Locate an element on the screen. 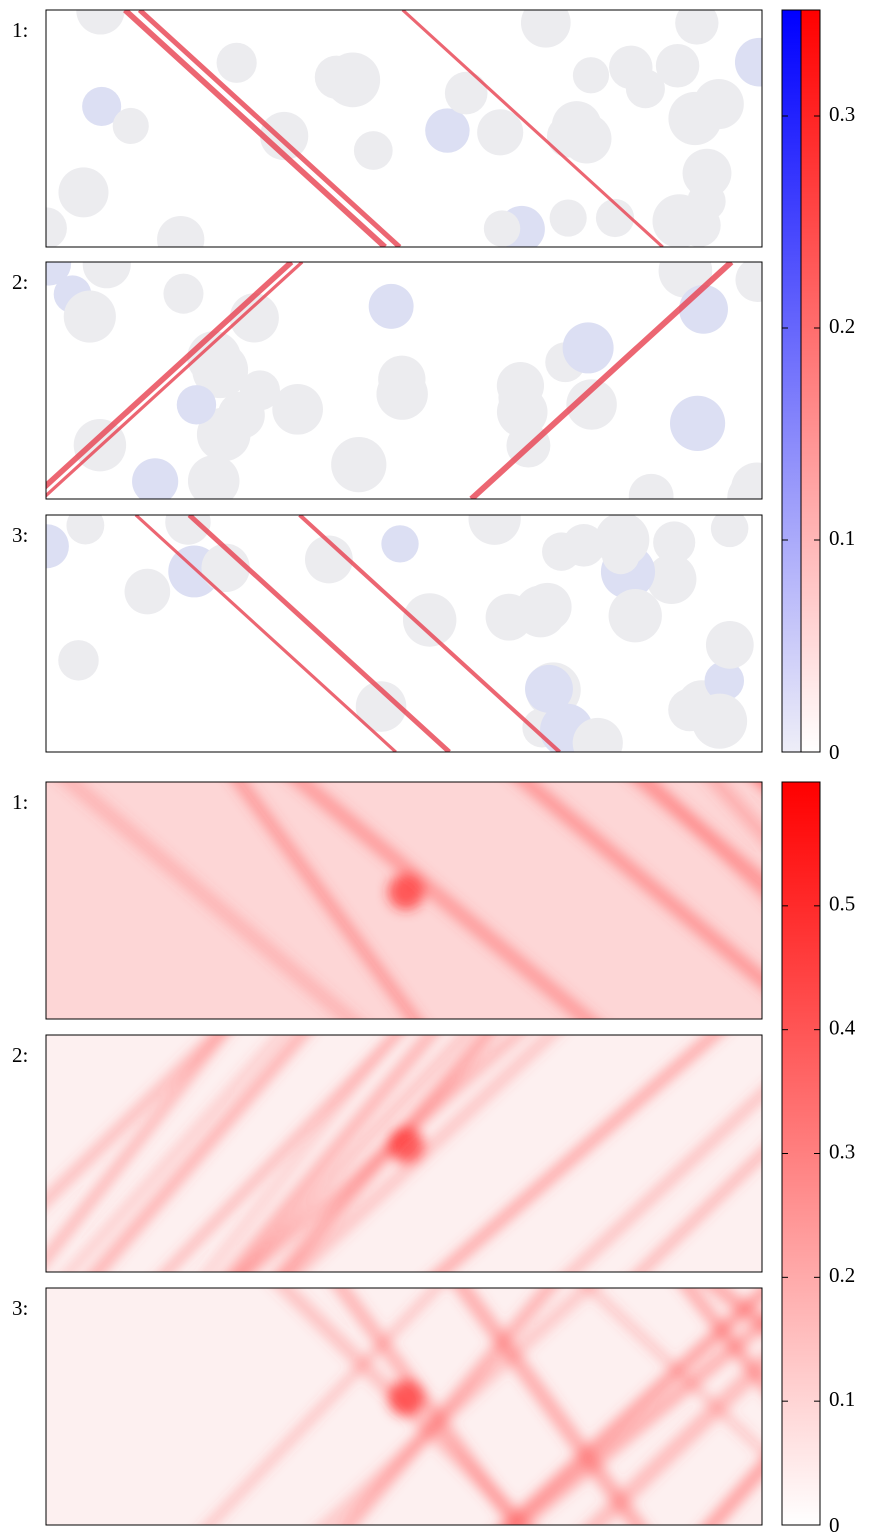  panel-label: 2: is located at coordinates (20, 282).